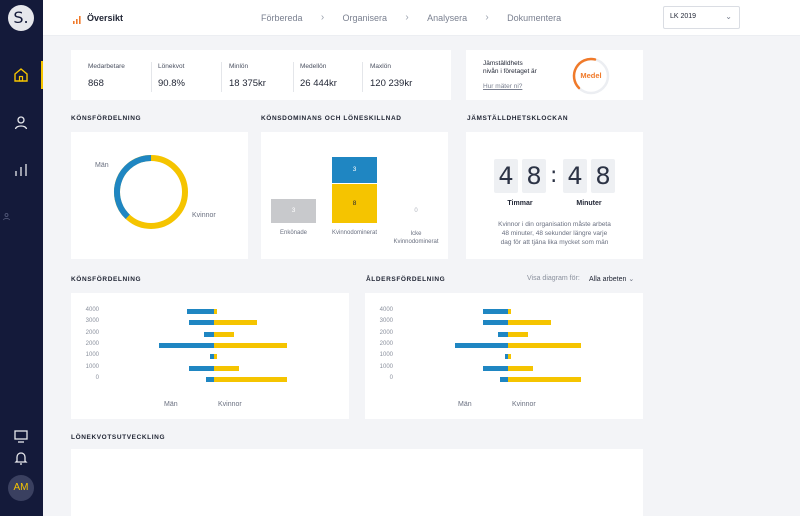  What do you see at coordinates (354, 170) in the screenshot?
I see `bar-kvinno-top: 3` at bounding box center [354, 170].